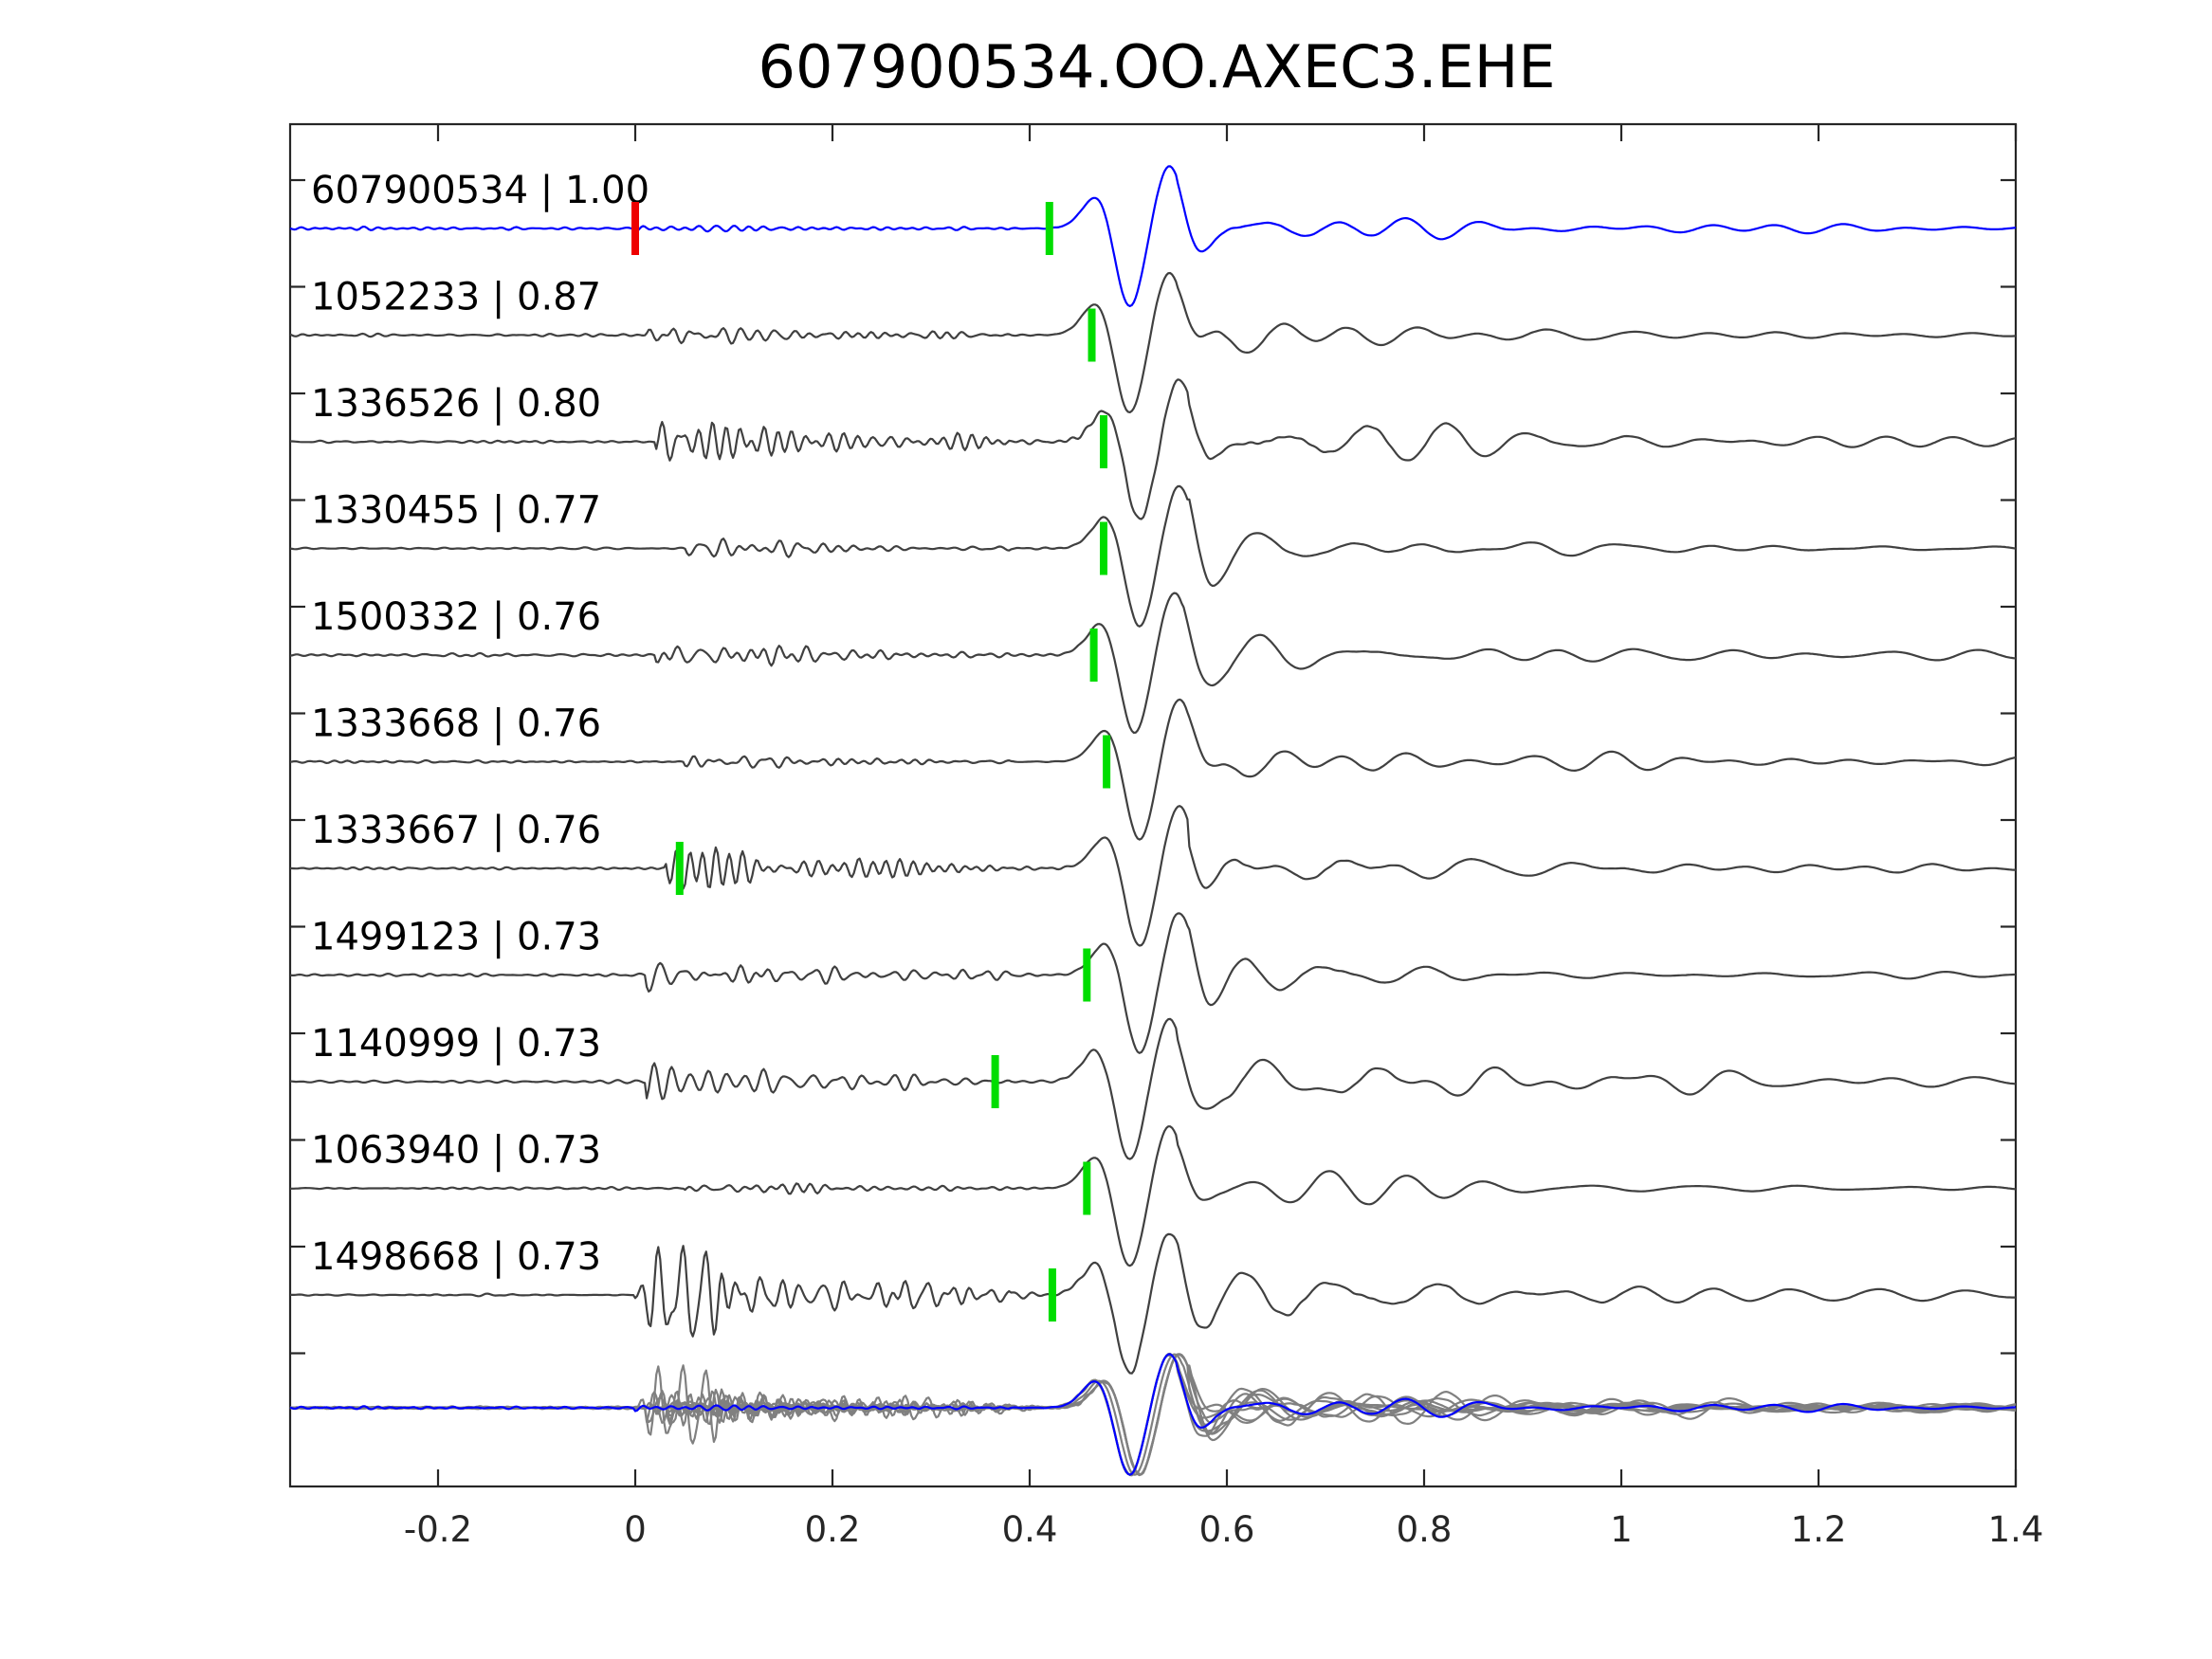 Image resolution: width=2212 pixels, height=1659 pixels. I want to click on trace-label: 607900534 | 1.00, so click(480, 190).